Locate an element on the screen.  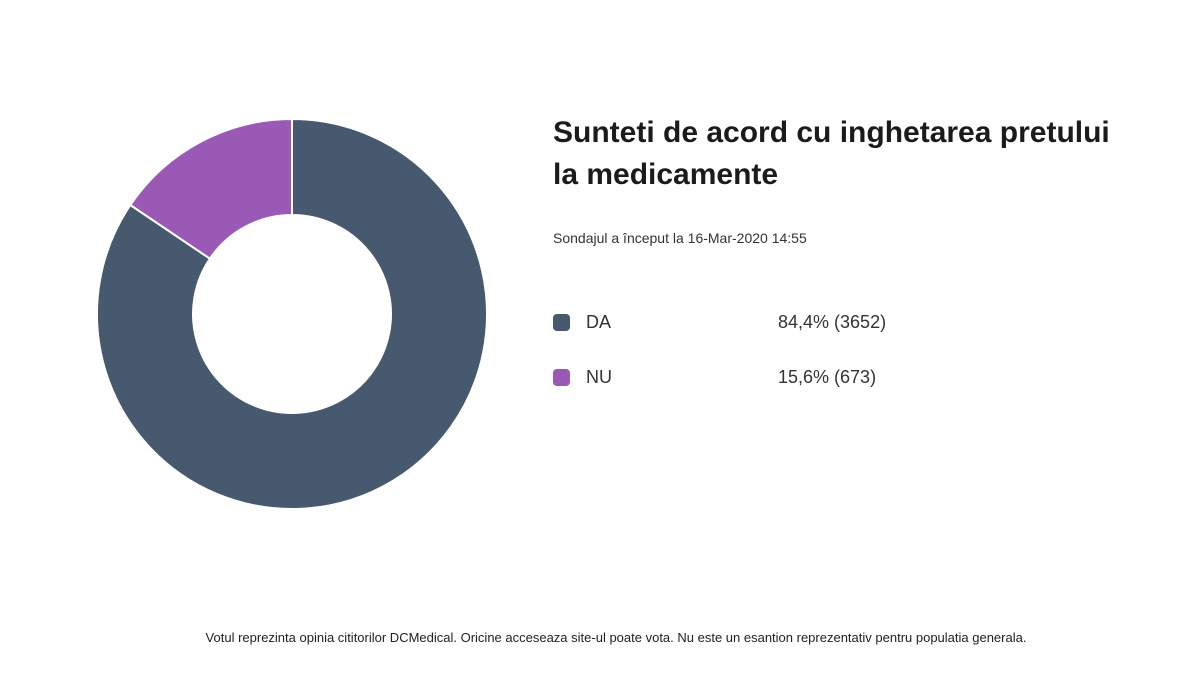
poll-start-date: Sondajul a început la 16-Mar-2020 14:55 is located at coordinates (680, 238).